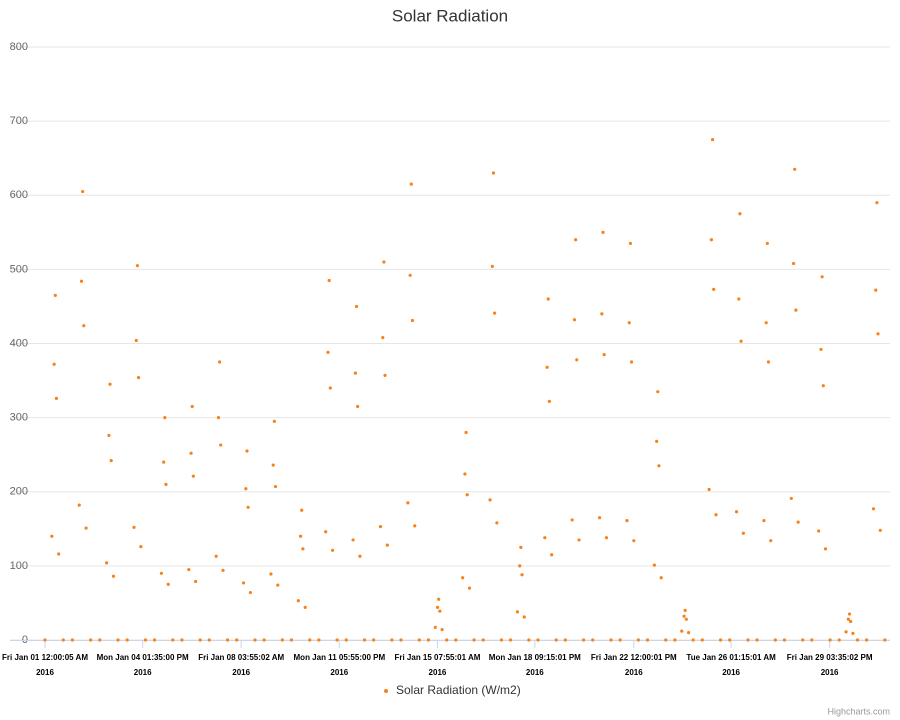 This screenshot has height=720, width=900. I want to click on y-tick-label: 700, so click(19, 121).